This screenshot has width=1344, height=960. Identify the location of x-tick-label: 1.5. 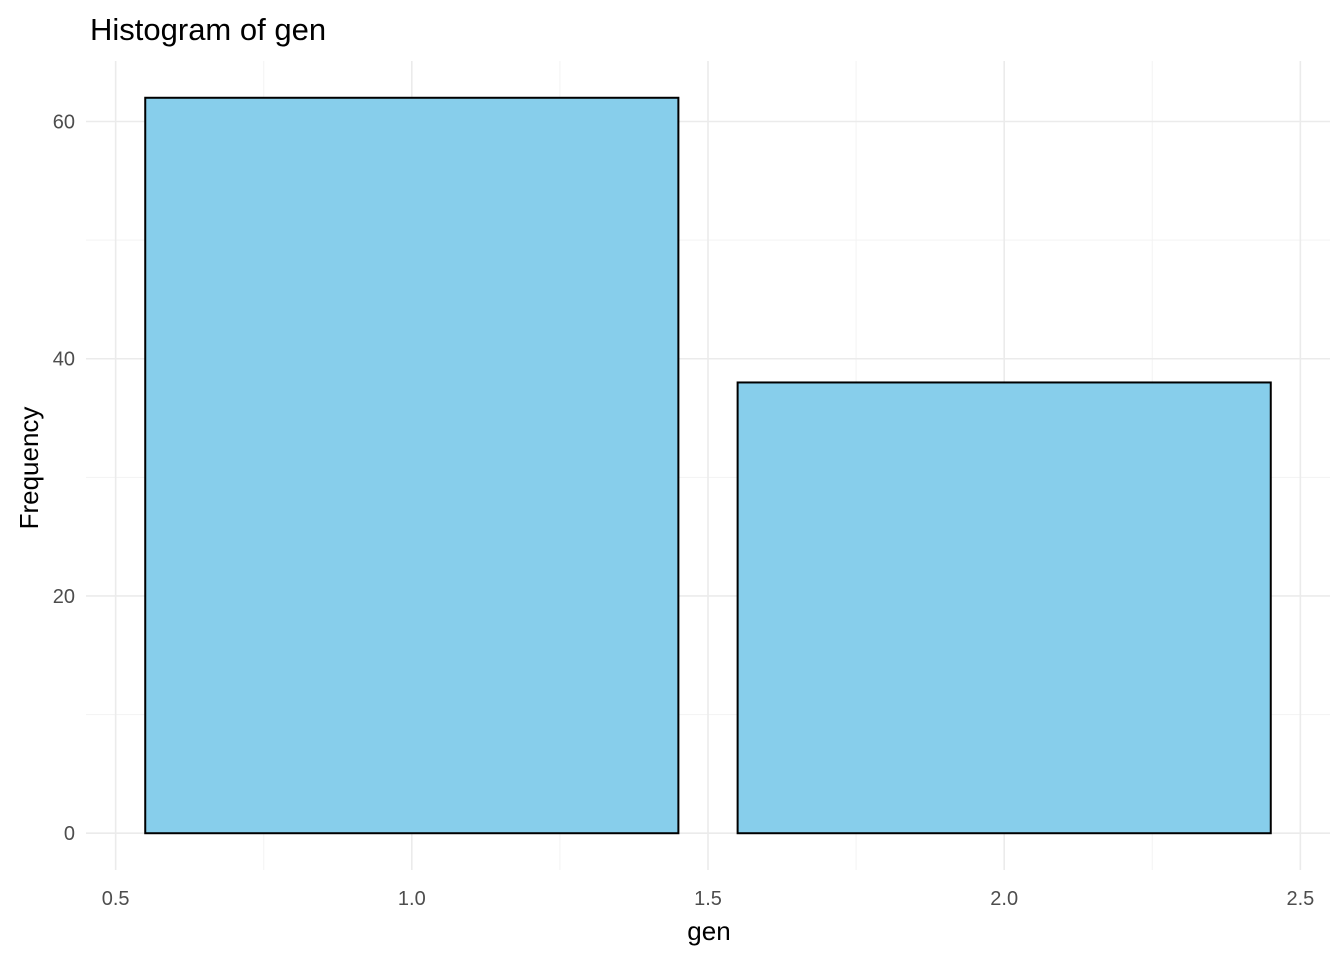
(708, 899).